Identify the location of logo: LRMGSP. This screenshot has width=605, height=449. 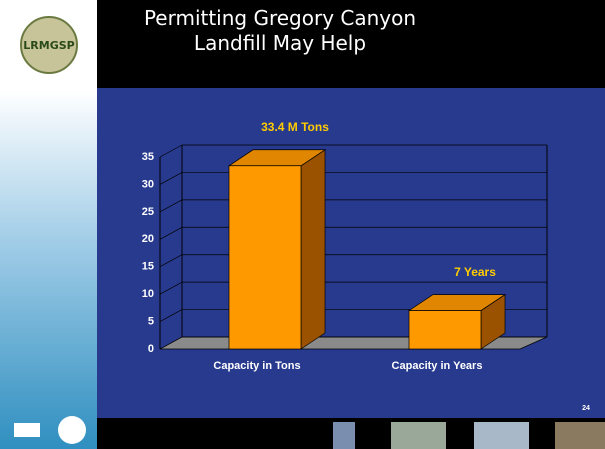
(49, 45).